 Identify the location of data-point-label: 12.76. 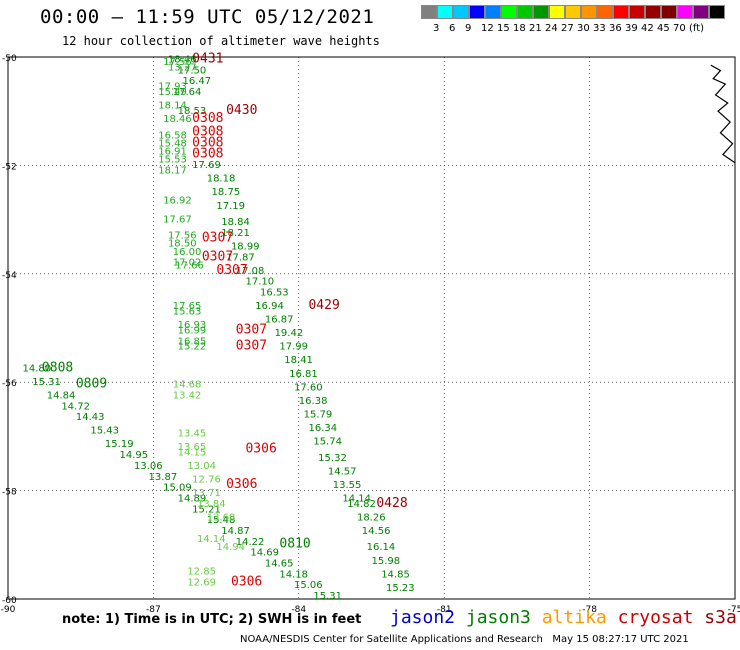
(206, 479).